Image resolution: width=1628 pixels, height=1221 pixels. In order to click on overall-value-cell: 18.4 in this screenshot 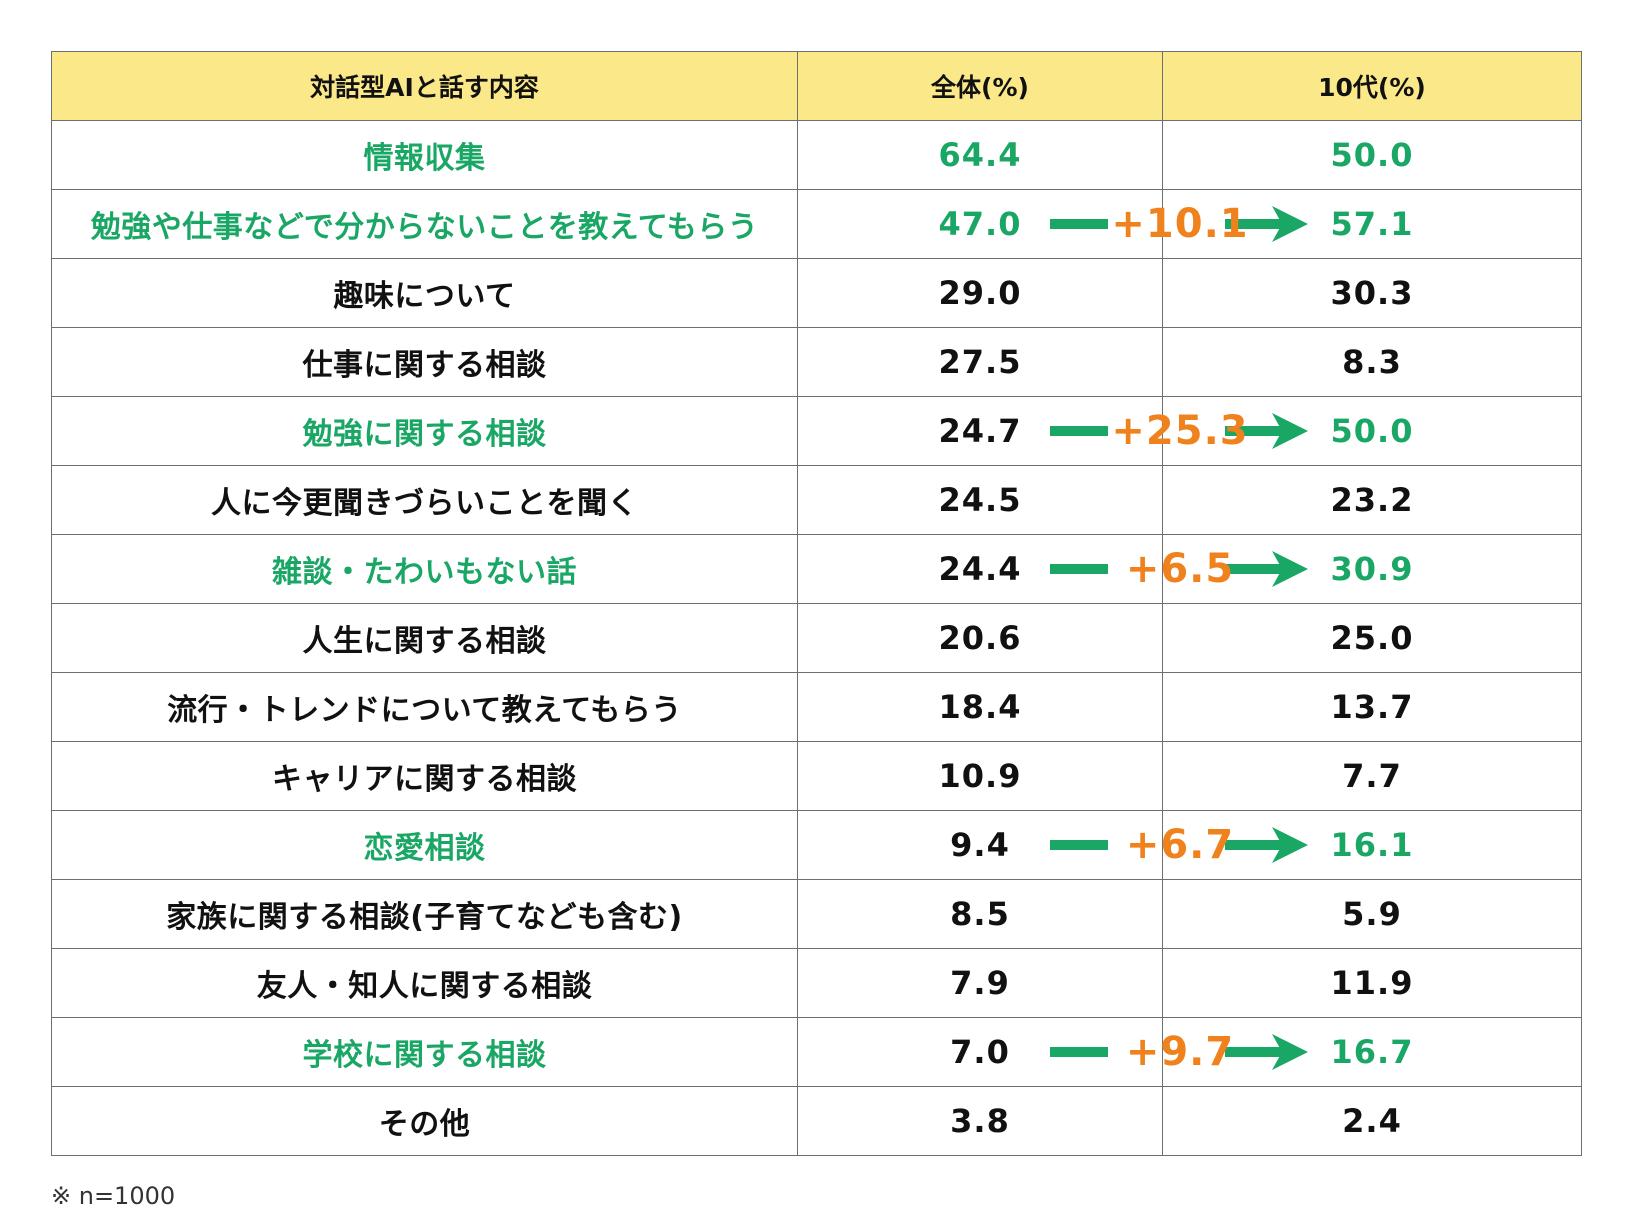, I will do `click(980, 707)`.